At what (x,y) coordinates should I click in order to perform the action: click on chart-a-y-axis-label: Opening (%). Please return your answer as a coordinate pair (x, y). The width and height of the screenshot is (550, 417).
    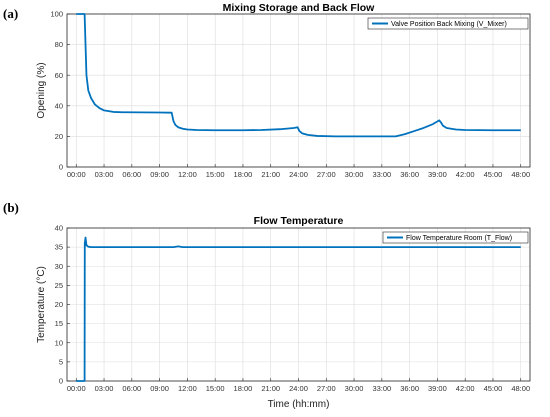
    Looking at the image, I should click on (41, 90).